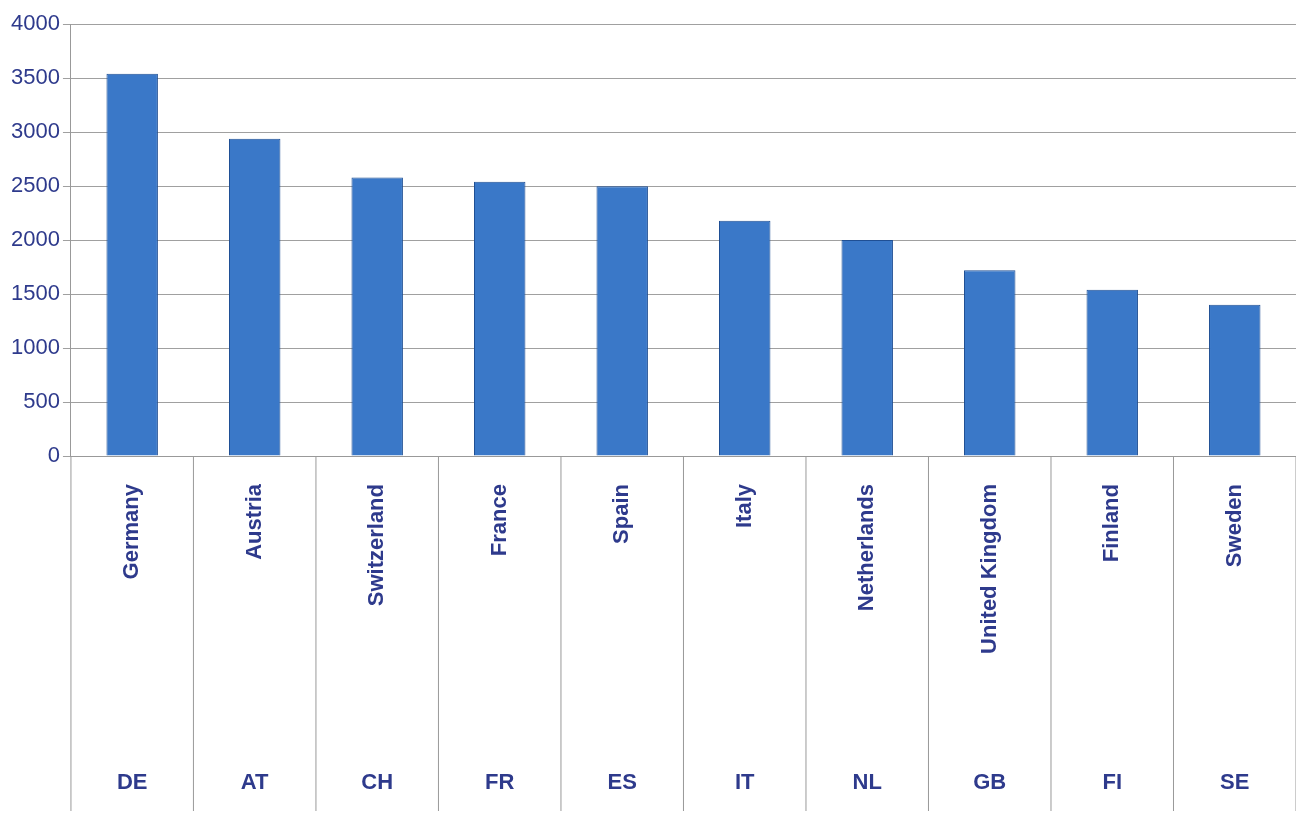  What do you see at coordinates (35, 77) in the screenshot?
I see `y-tick-label: 3500` at bounding box center [35, 77].